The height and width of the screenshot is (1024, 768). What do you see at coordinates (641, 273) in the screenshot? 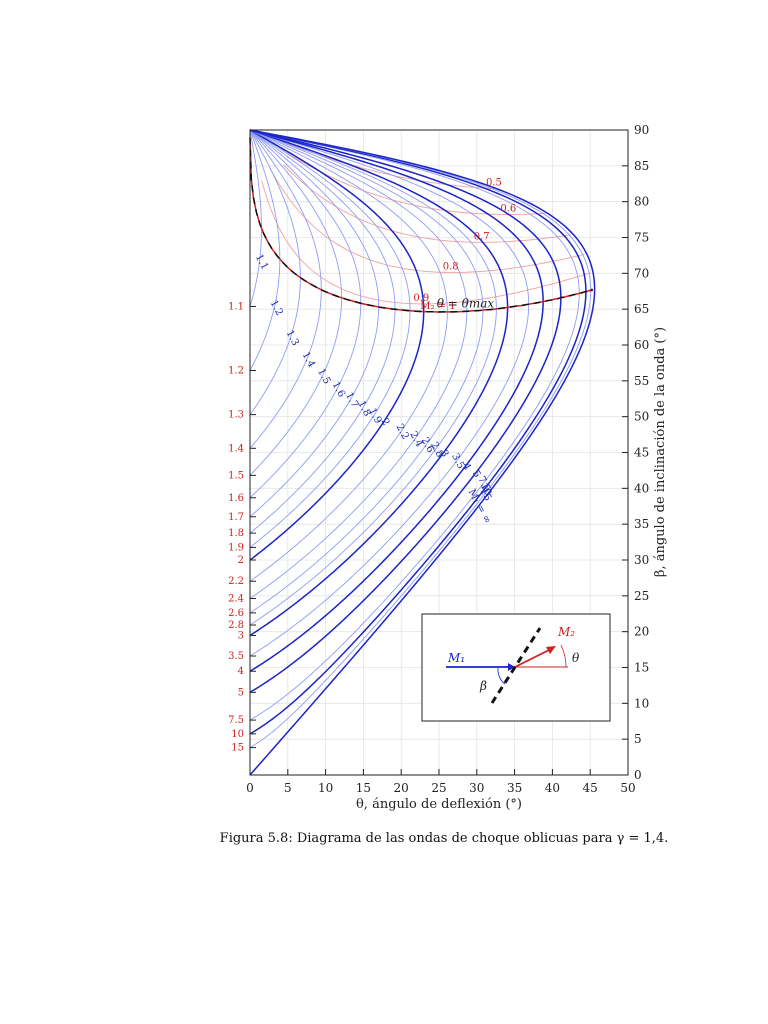
I see `y-tick-label: 70` at bounding box center [641, 273].